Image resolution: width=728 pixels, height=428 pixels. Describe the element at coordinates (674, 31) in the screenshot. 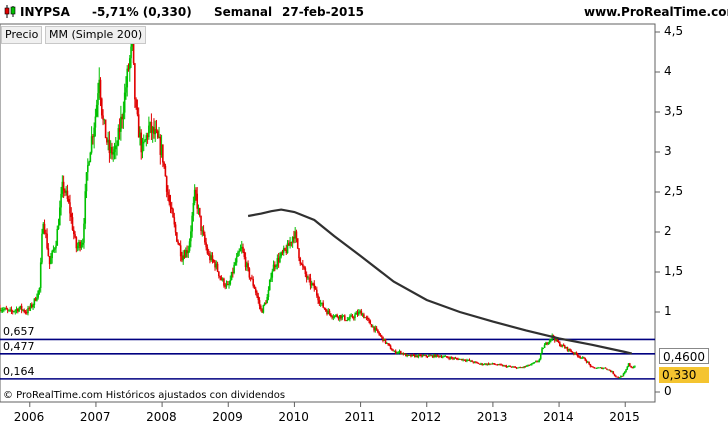

I see `y-tick-label: 4,5` at that location.